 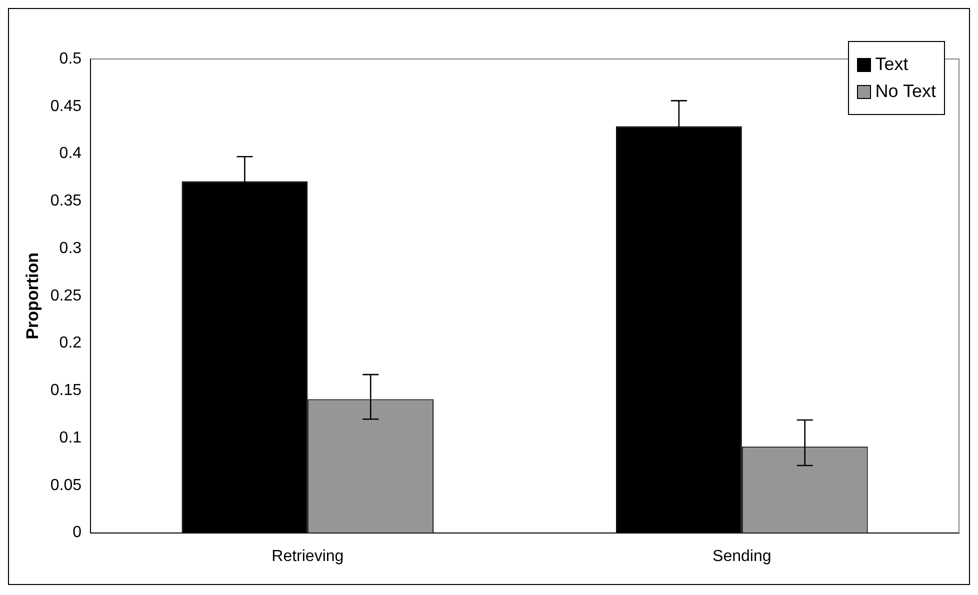 What do you see at coordinates (66, 295) in the screenshot?
I see `y-tick-label: 0.25` at bounding box center [66, 295].